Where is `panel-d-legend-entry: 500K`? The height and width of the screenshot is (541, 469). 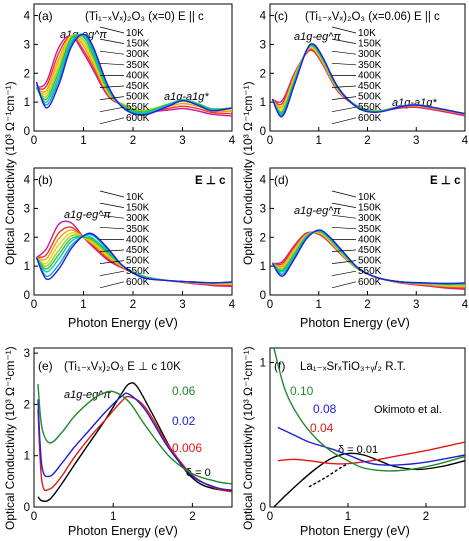
panel-d-legend-entry: 500K is located at coordinates (370, 261).